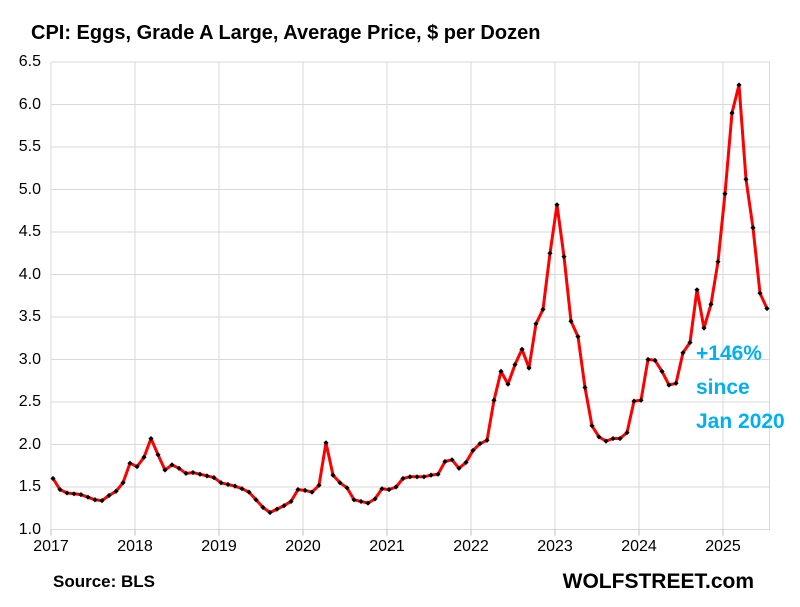 The image size is (800, 607). What do you see at coordinates (29, 104) in the screenshot?
I see `y-tick-label: 6.0` at bounding box center [29, 104].